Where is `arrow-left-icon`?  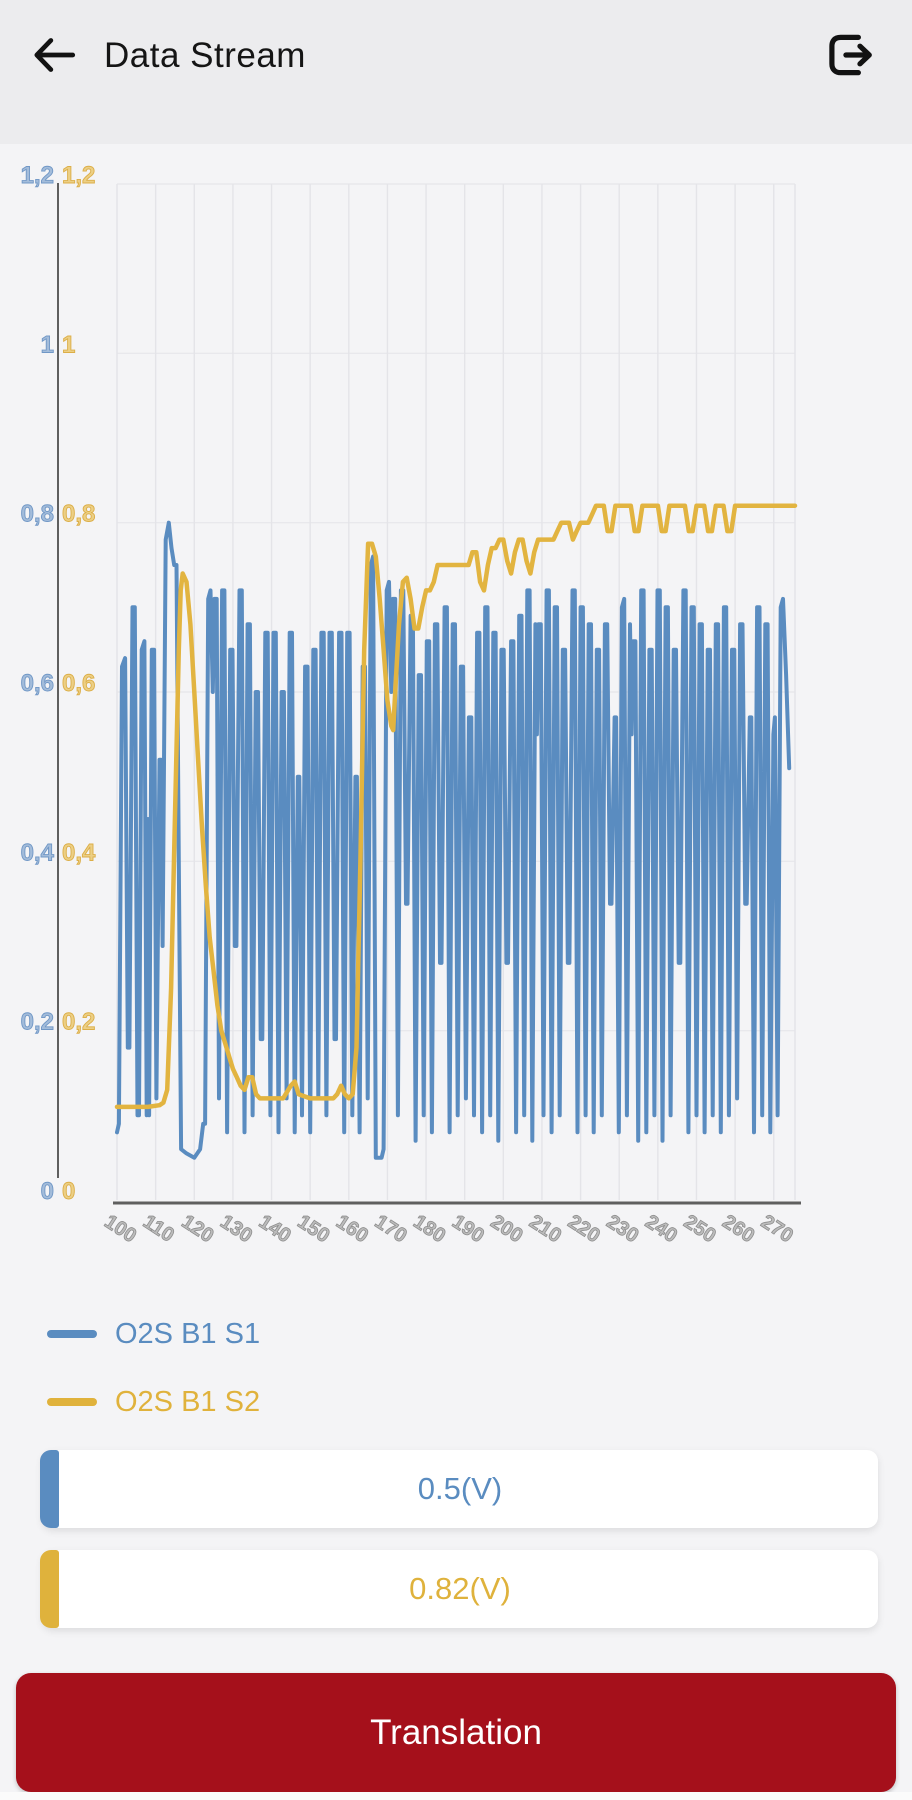
arrow-left-icon is located at coordinates (54, 56).